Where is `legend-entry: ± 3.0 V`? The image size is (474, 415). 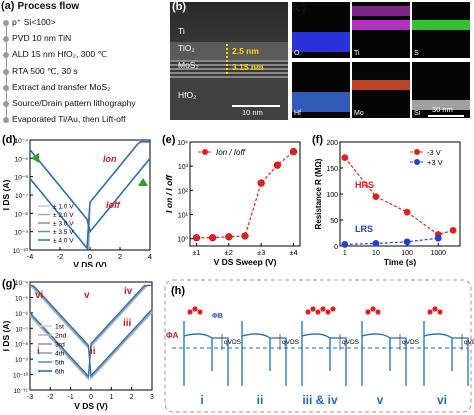 legend-entry: ± 3.0 V is located at coordinates (63, 224).